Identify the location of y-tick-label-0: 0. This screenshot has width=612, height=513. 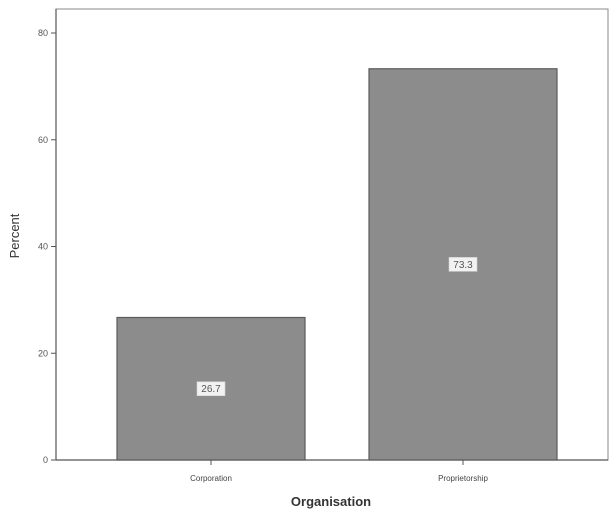
(45, 460).